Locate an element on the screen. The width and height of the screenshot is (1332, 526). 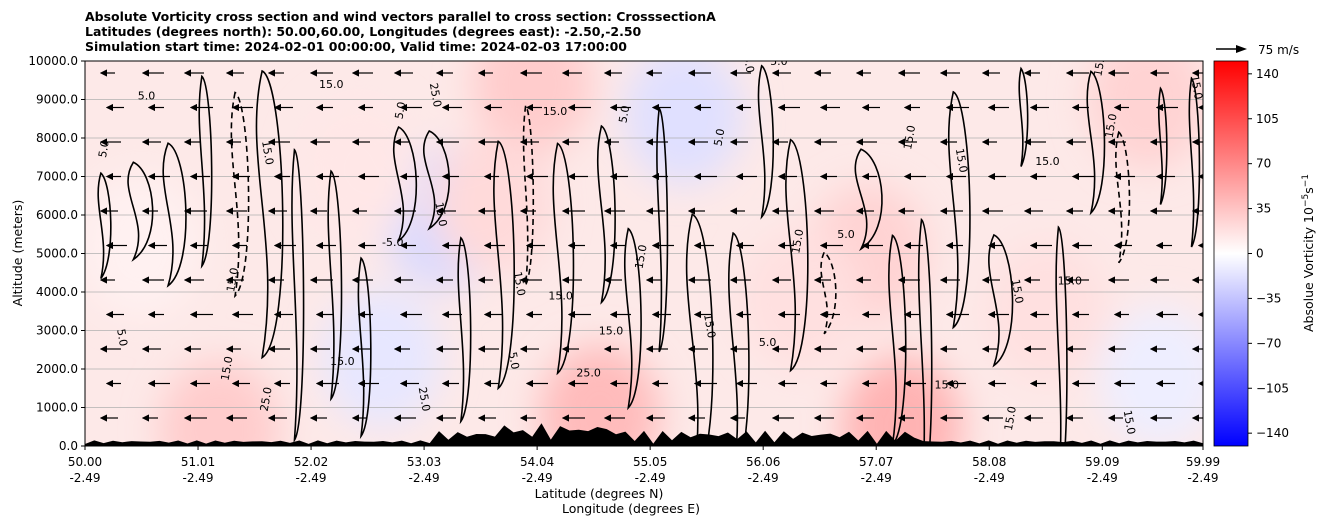
x-tick-label-lat: 56.06 is located at coordinates (763, 462).